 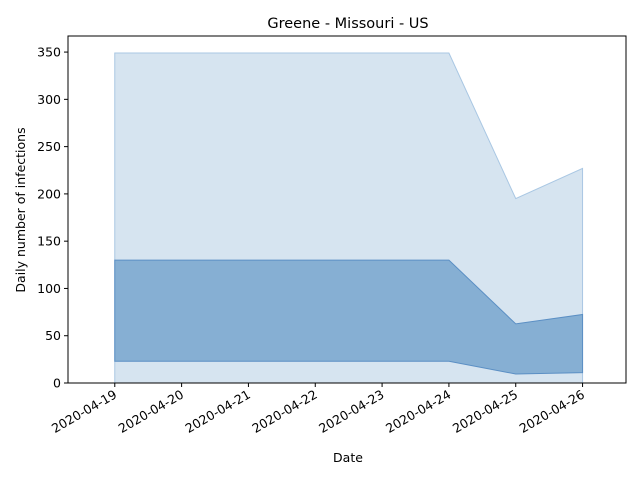 What do you see at coordinates (151, 411) in the screenshot?
I see `x-tick-label: 2020-04-20` at bounding box center [151, 411].